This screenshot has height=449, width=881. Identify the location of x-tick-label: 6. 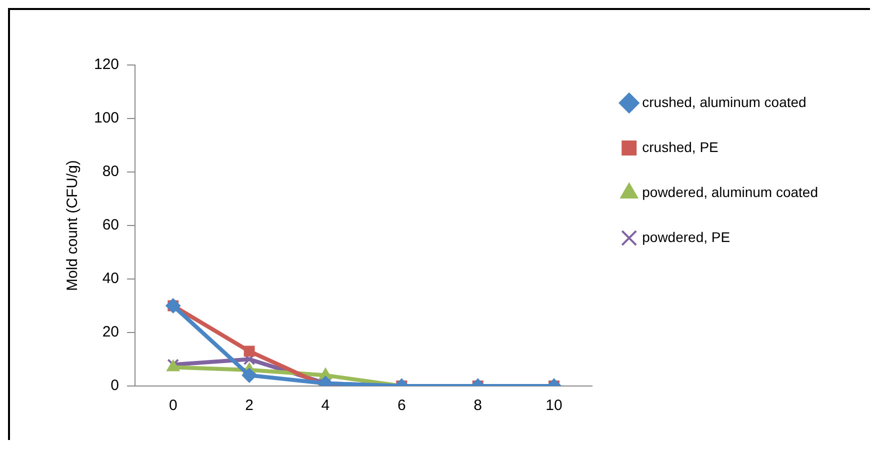
(401, 405).